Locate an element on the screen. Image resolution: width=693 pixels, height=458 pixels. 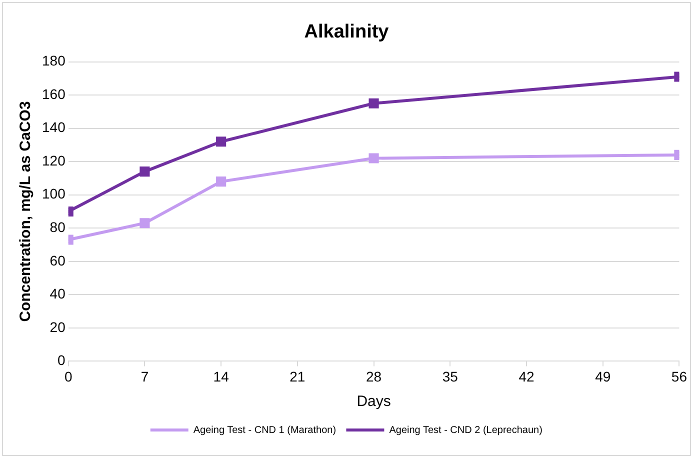
x-tick-label: 21 is located at coordinates (298, 376).